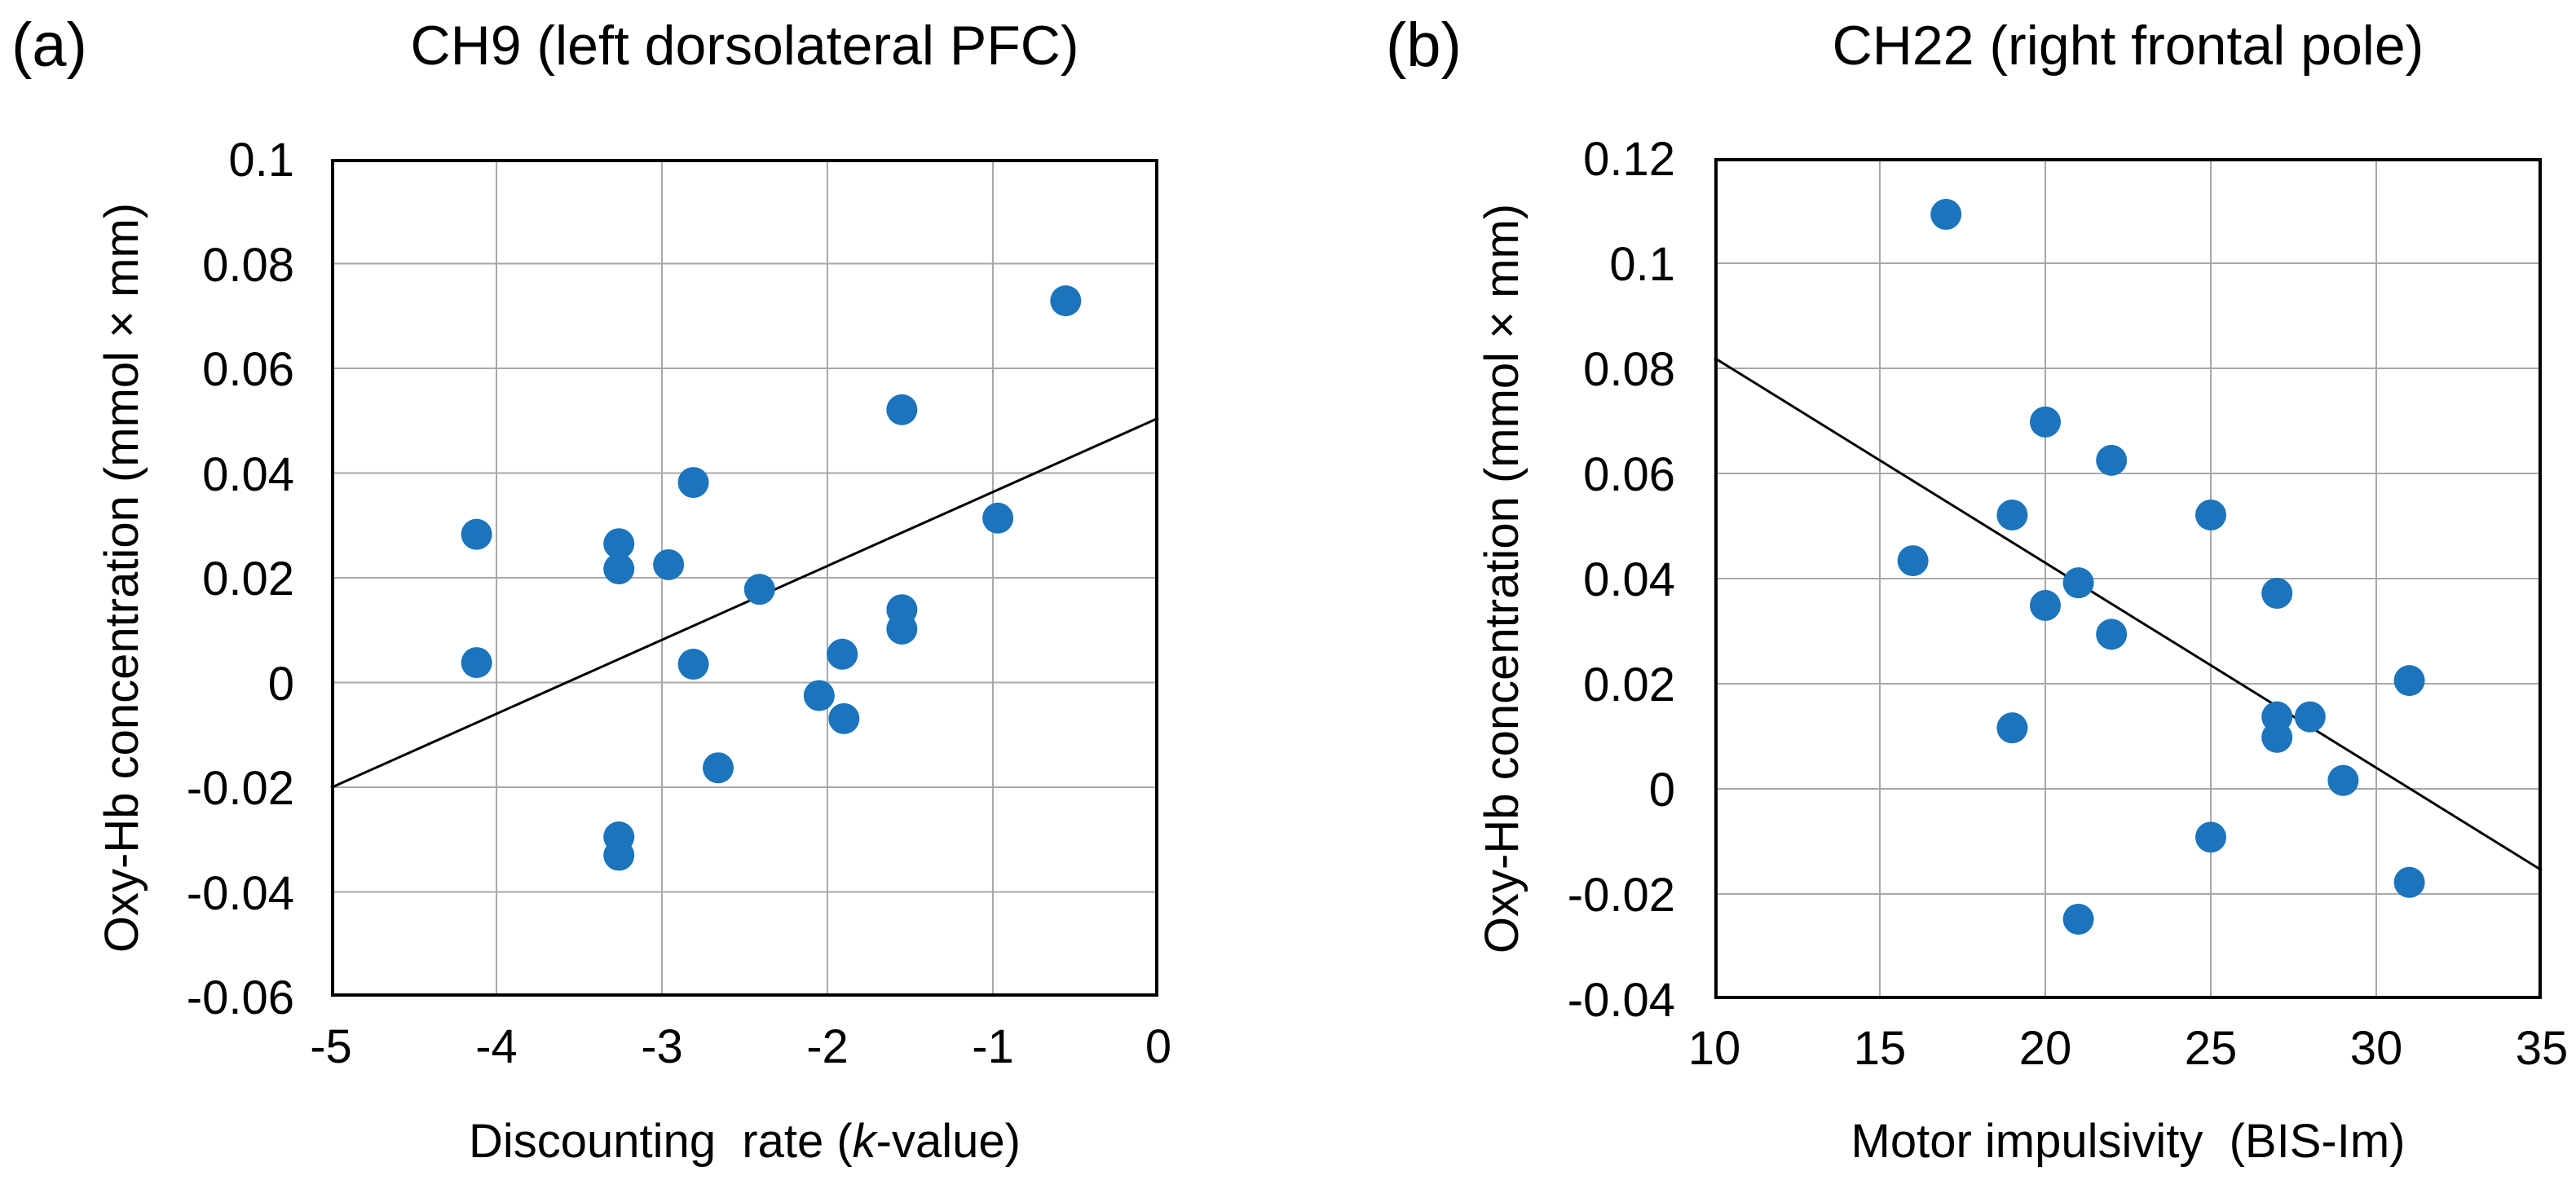 This screenshot has width=2576, height=1180. I want to click on x-axis-title-b: Motor impulsivity (BIS-Im), so click(2128, 1141).